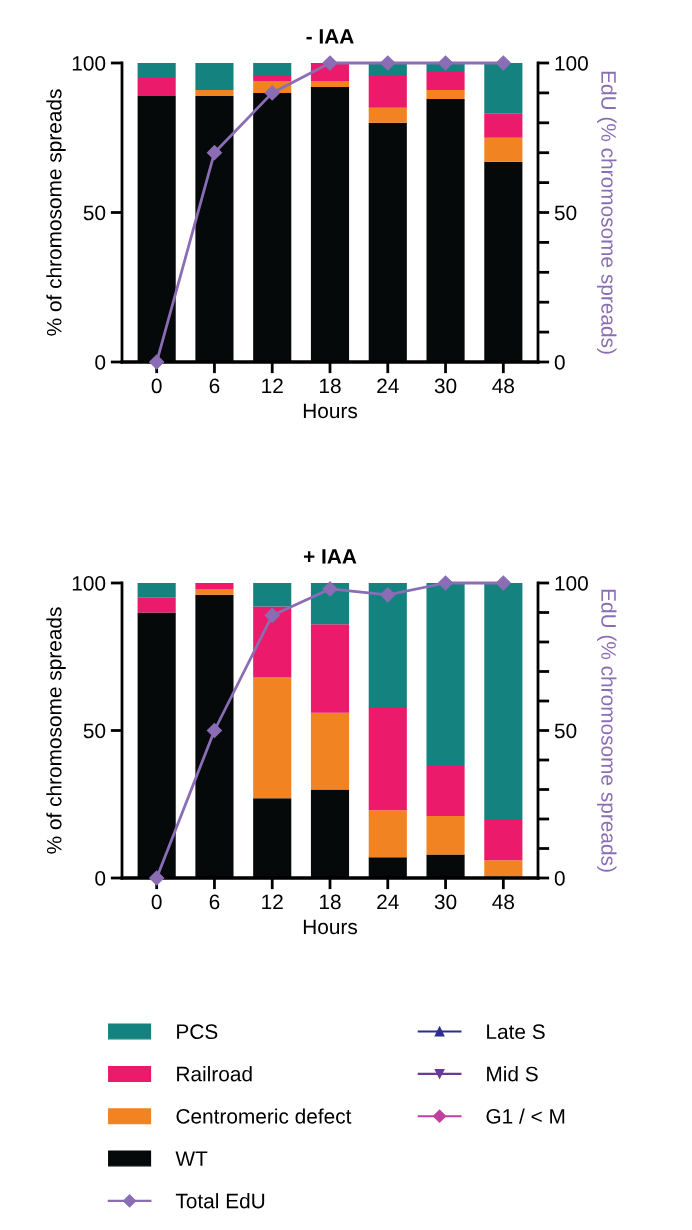  Describe the element at coordinates (330, 36) in the screenshot. I see `chart-title: - IAA` at that location.